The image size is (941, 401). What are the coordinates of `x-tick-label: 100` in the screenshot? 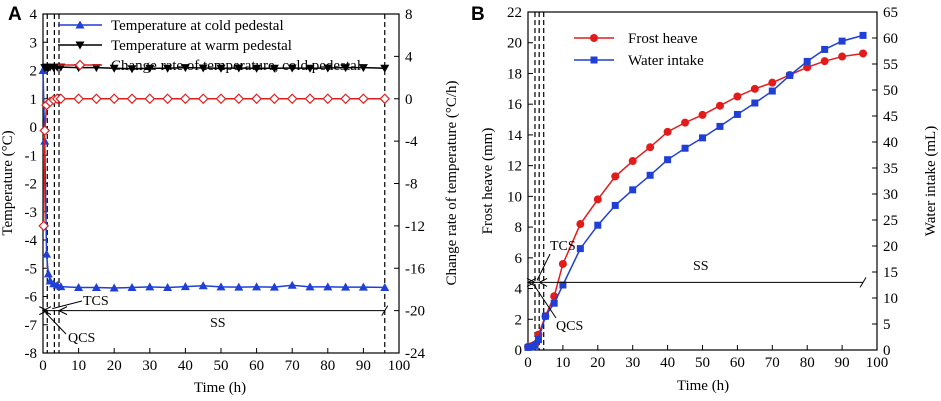 It's located at (877, 363).